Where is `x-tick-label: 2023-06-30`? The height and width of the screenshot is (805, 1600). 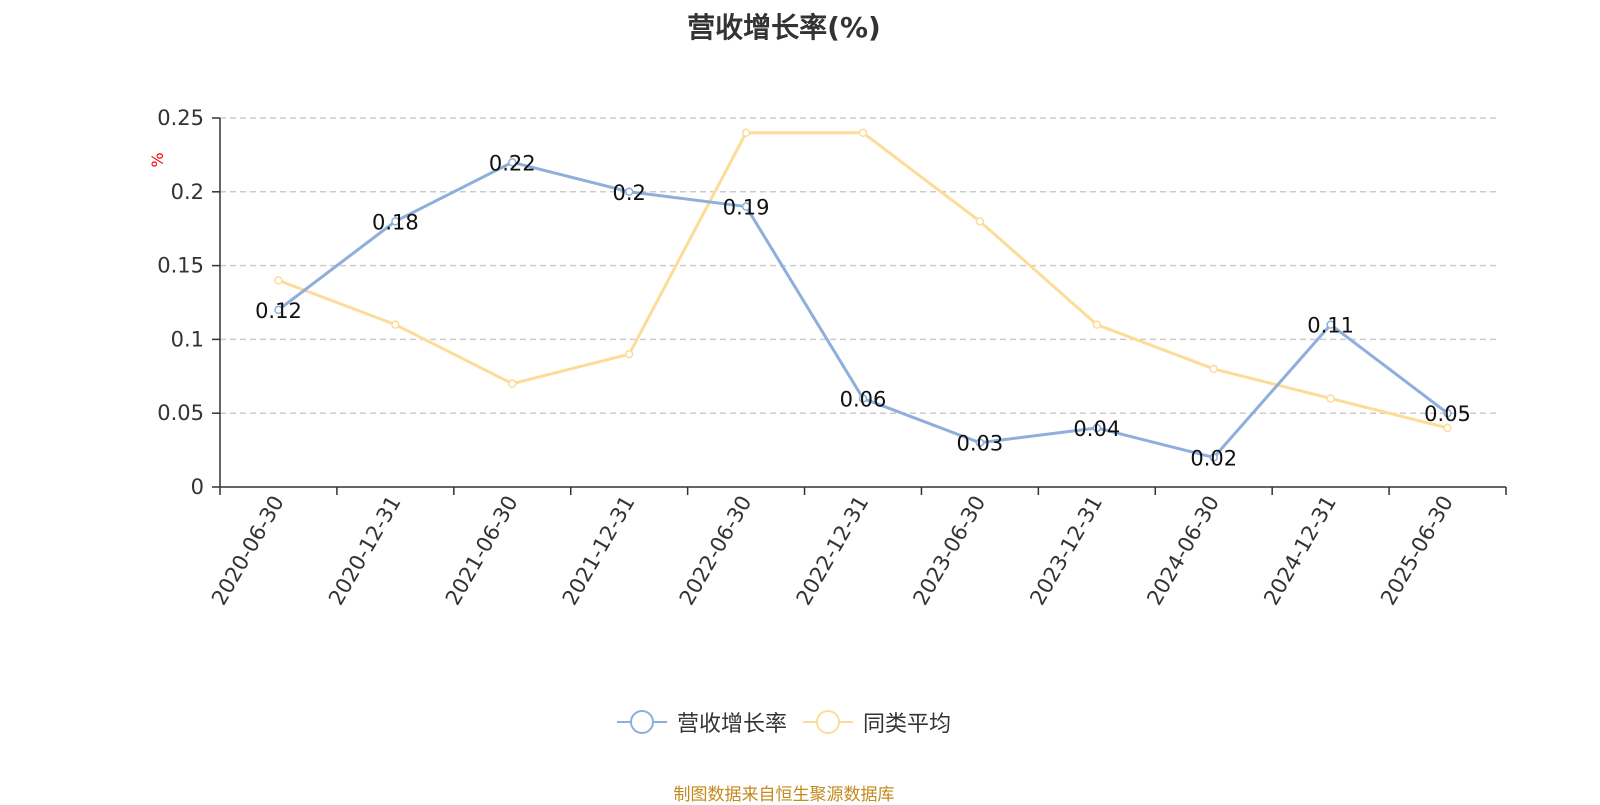
x-tick-label: 2023-06-30 is located at coordinates (949, 551).